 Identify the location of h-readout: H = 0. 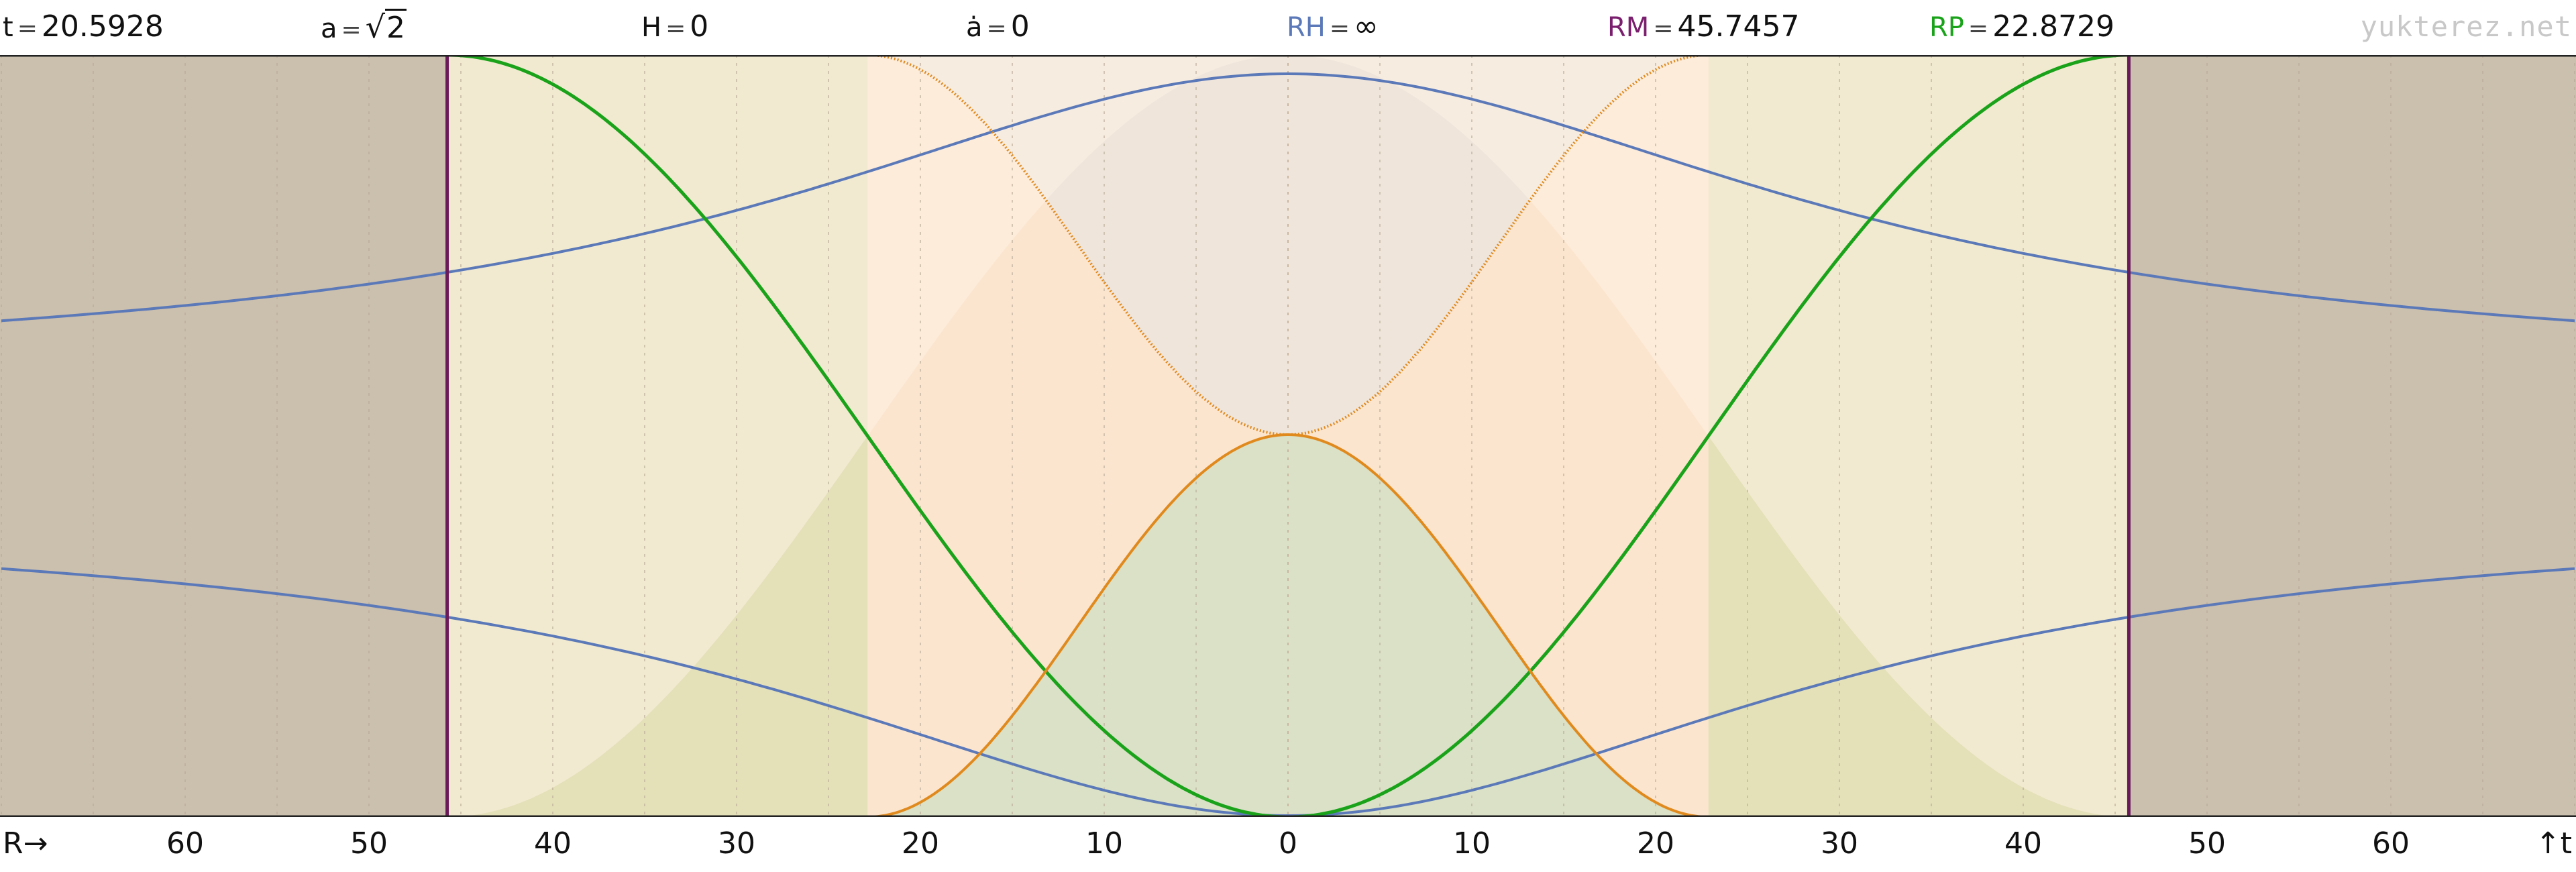
(674, 28).